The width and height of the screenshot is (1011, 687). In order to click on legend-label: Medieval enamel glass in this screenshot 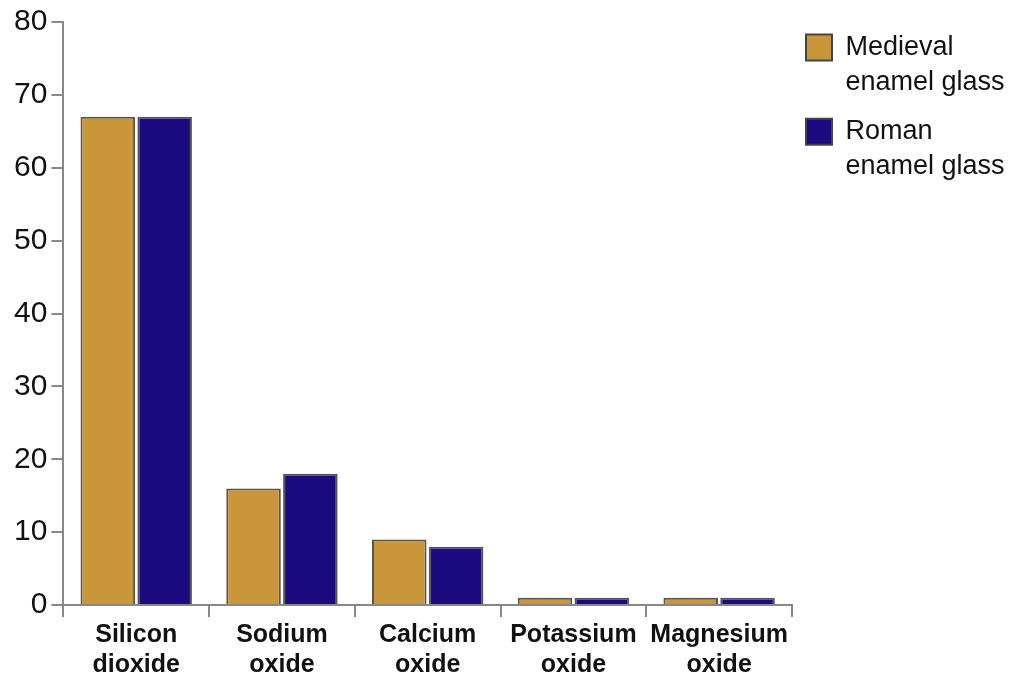, I will do `click(925, 63)`.